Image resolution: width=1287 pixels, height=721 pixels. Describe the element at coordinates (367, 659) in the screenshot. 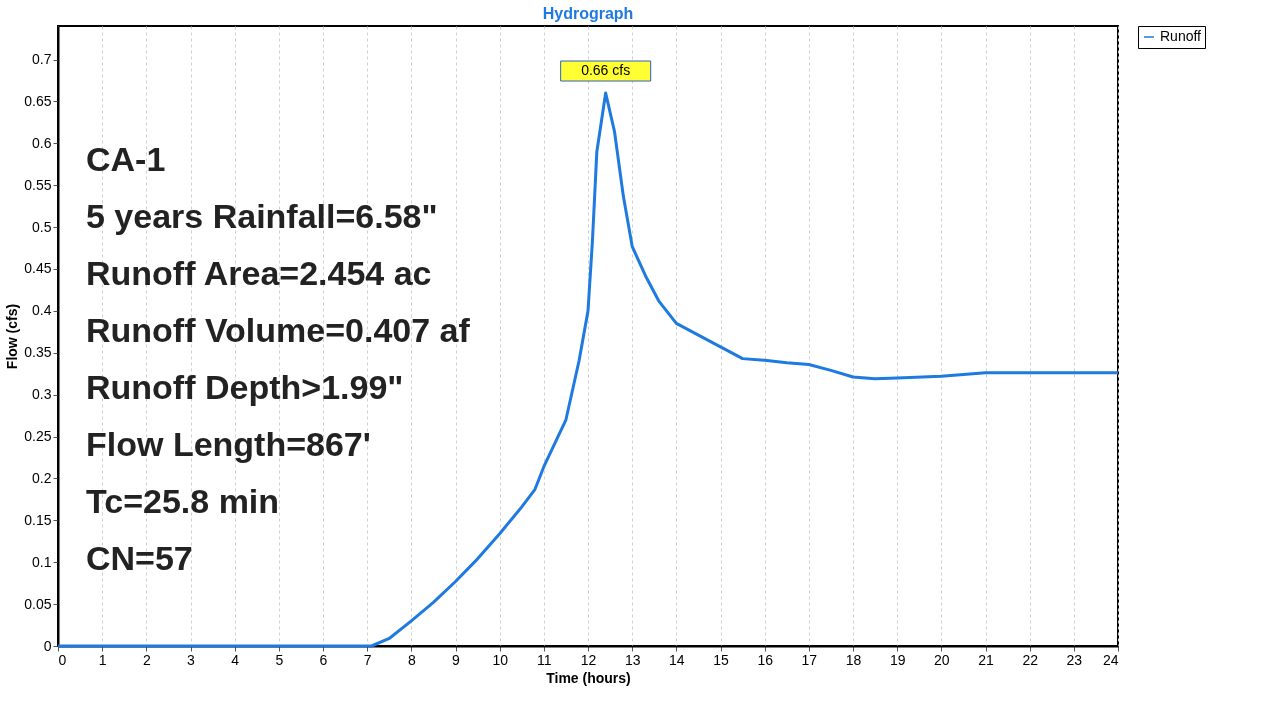

I see `x-tick-label: 7` at that location.